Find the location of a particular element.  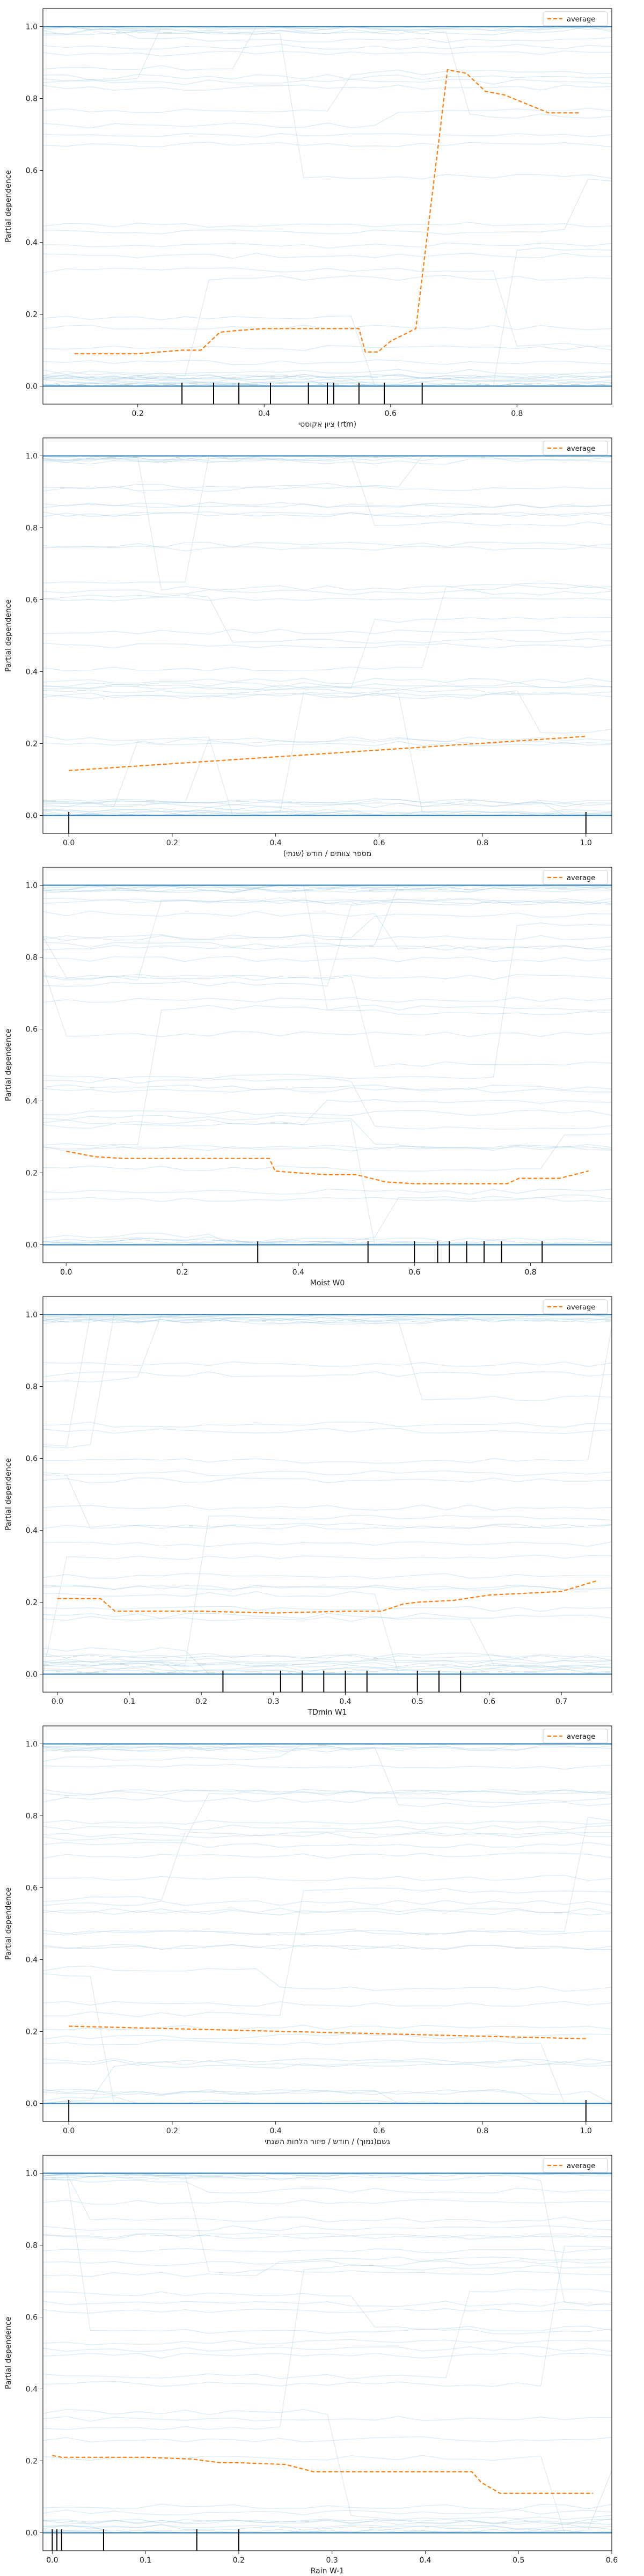

x-tick-label: 0.3 is located at coordinates (332, 2560).